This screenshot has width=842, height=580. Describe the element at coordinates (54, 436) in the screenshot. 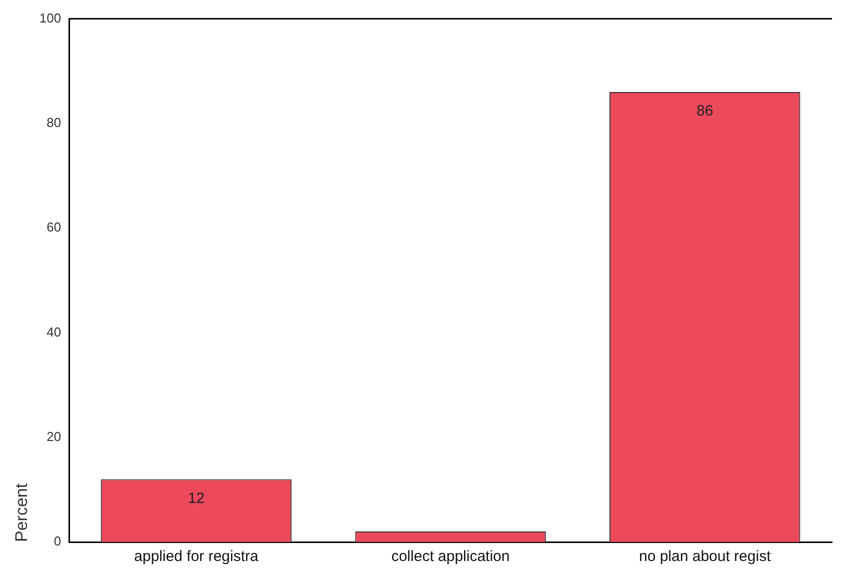

I see `y-tick-label: 20` at that location.